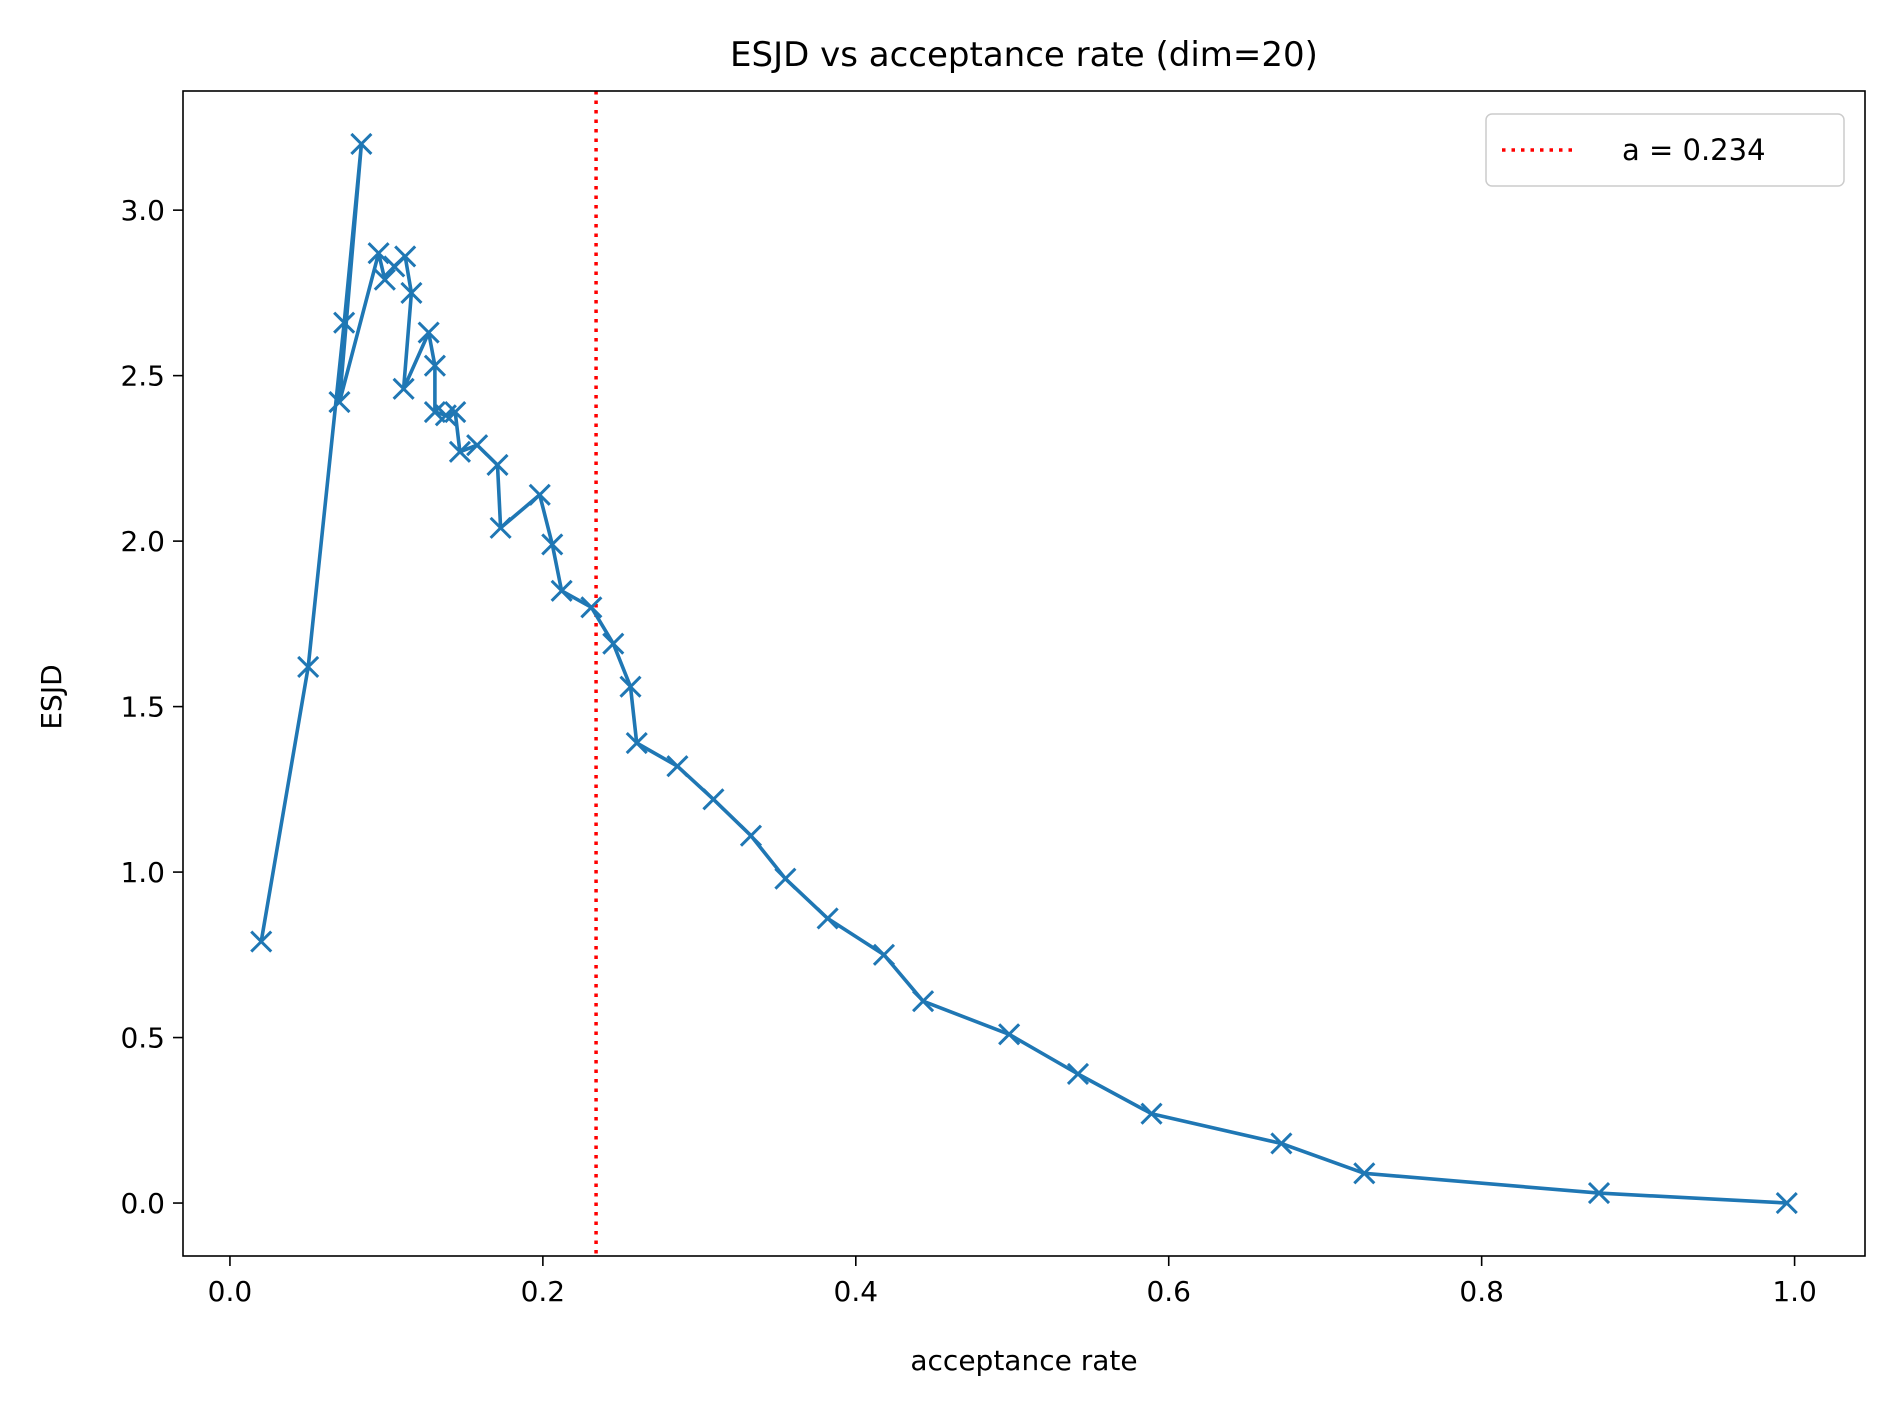 This screenshot has height=1408, width=1887. Describe the element at coordinates (1794, 1291) in the screenshot. I see `x-tick-label: 1.0` at that location.